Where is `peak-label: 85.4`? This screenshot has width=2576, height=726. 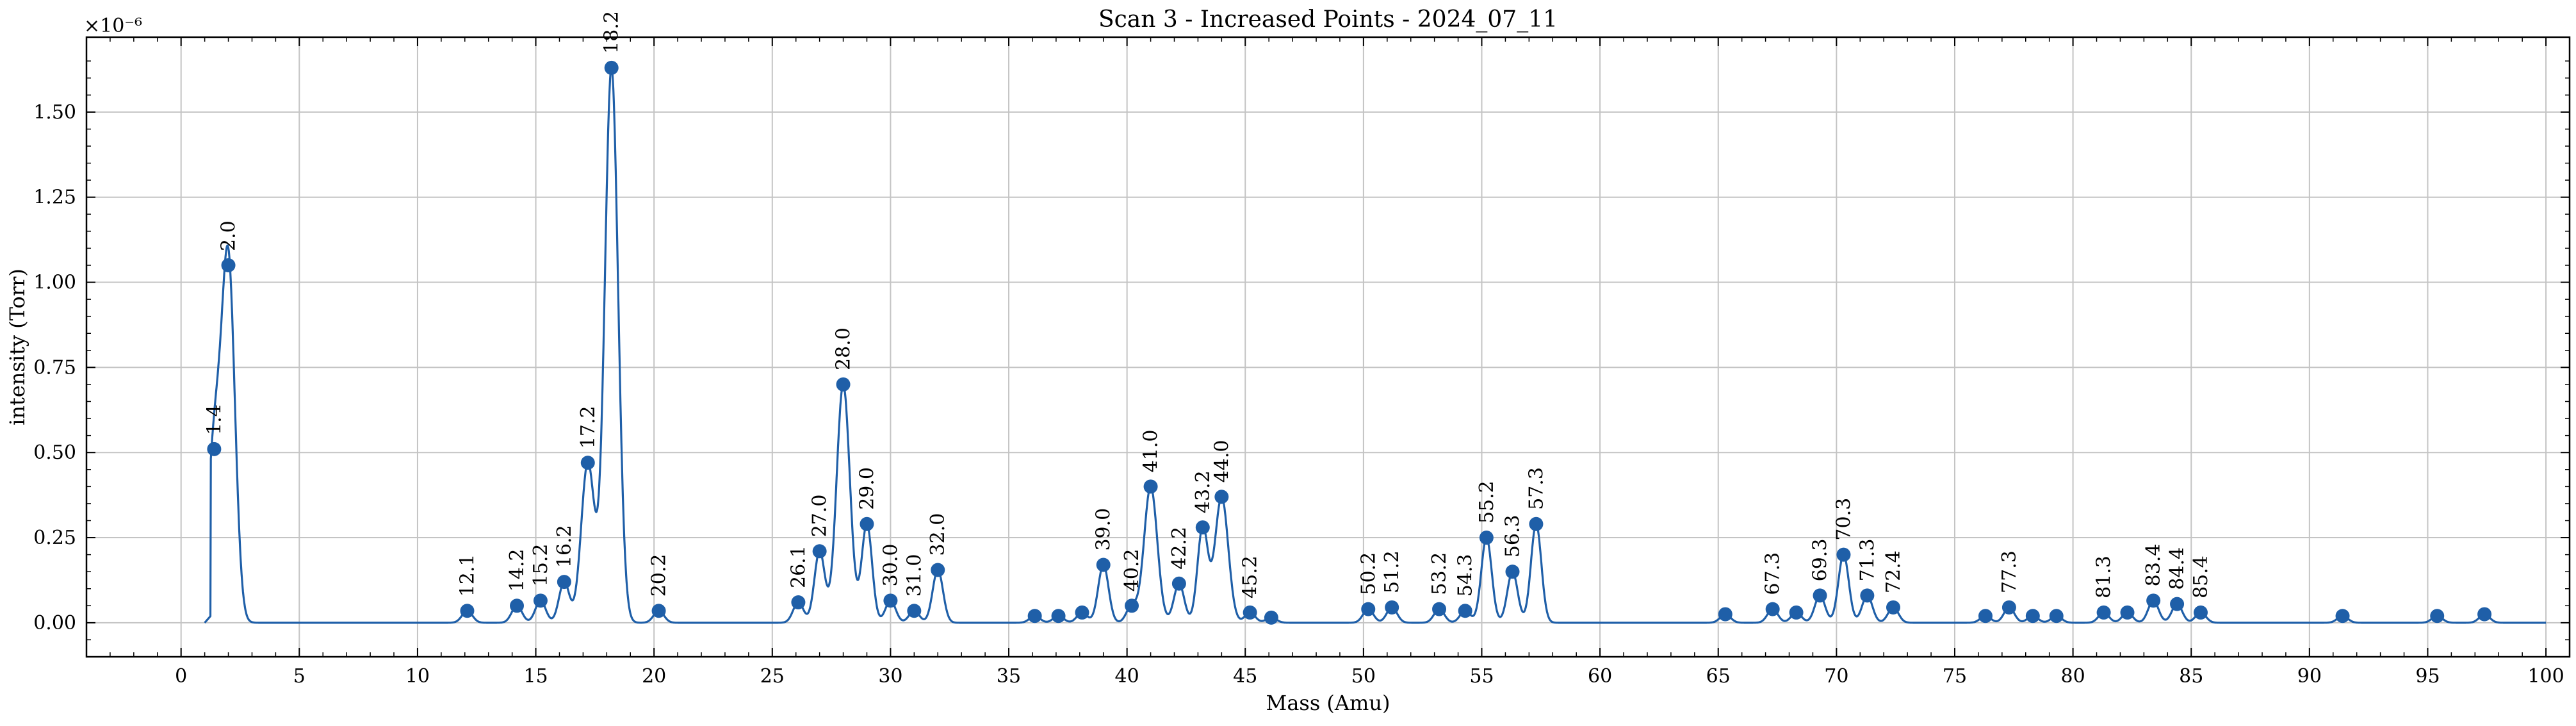
peak-label: 85.4 is located at coordinates (2201, 577).